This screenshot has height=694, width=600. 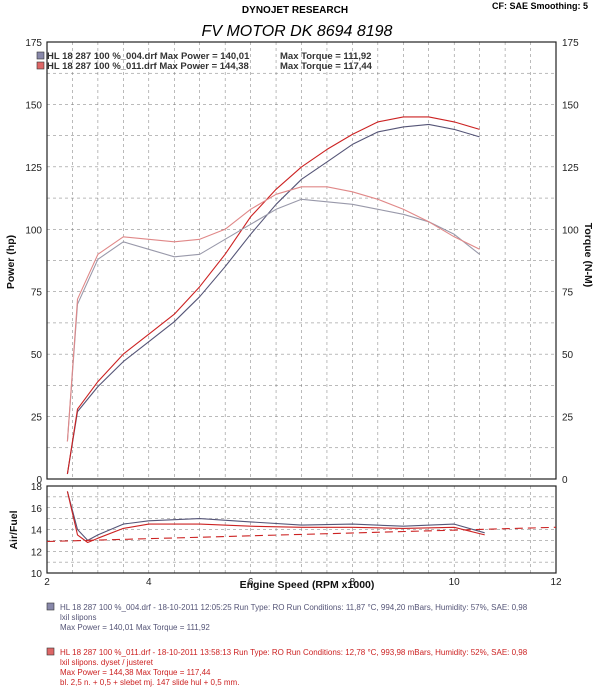 What do you see at coordinates (47, 582) in the screenshot?
I see `x-tick-label: 2` at bounding box center [47, 582].